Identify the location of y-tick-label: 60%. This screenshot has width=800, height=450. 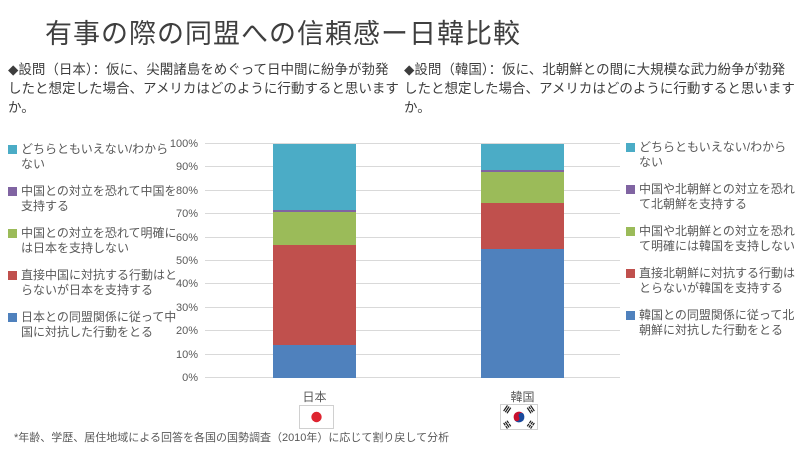
(186, 237).